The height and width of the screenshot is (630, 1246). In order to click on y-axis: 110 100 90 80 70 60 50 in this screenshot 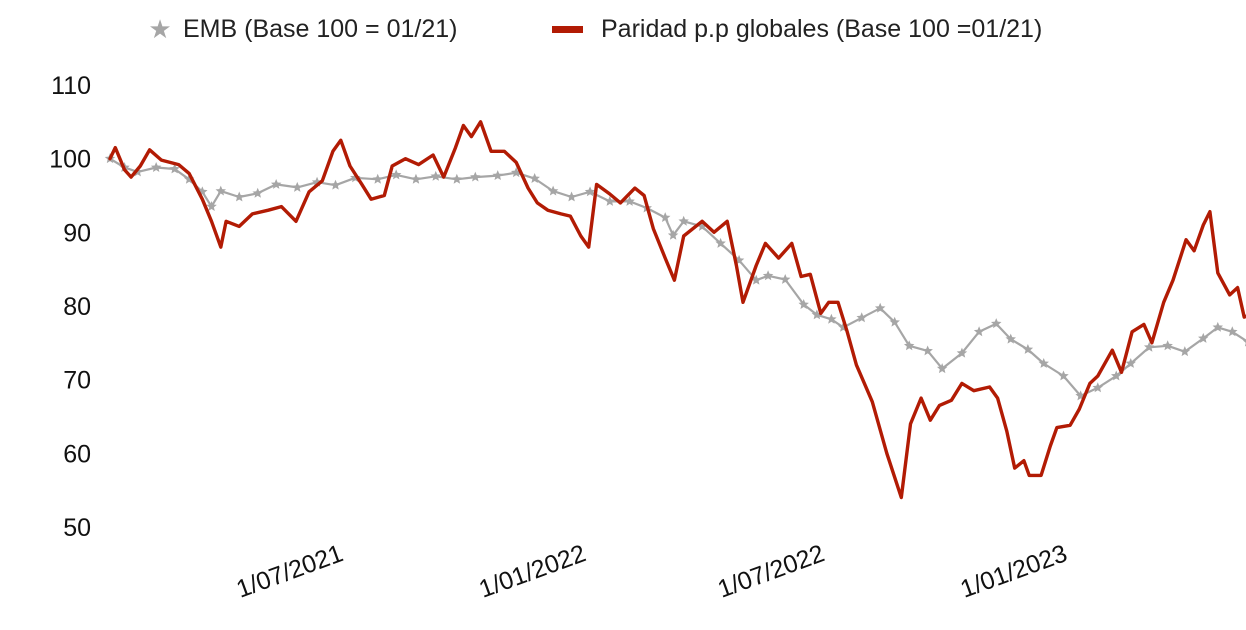, I will do `click(70, 307)`.